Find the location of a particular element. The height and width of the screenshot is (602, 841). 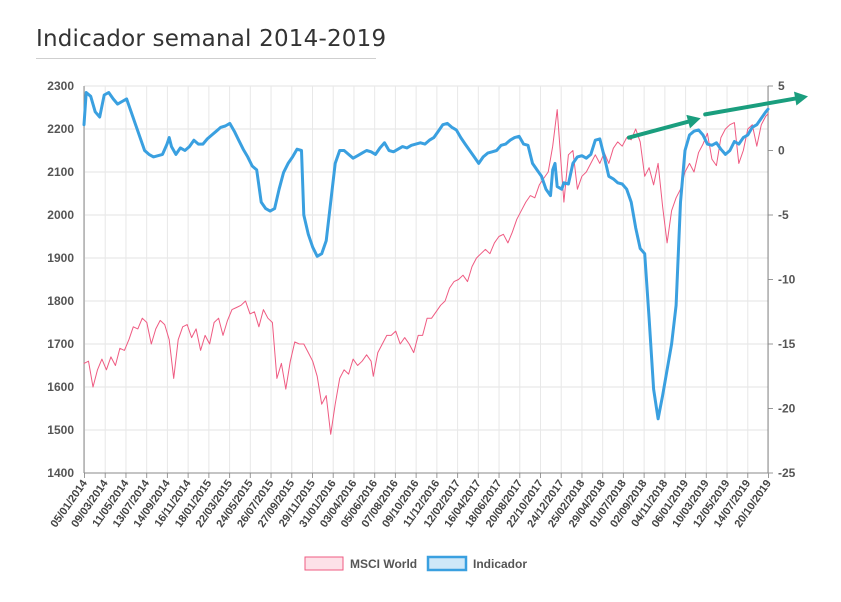

y-left-tick-label: 1500 is located at coordinates (60, 430).